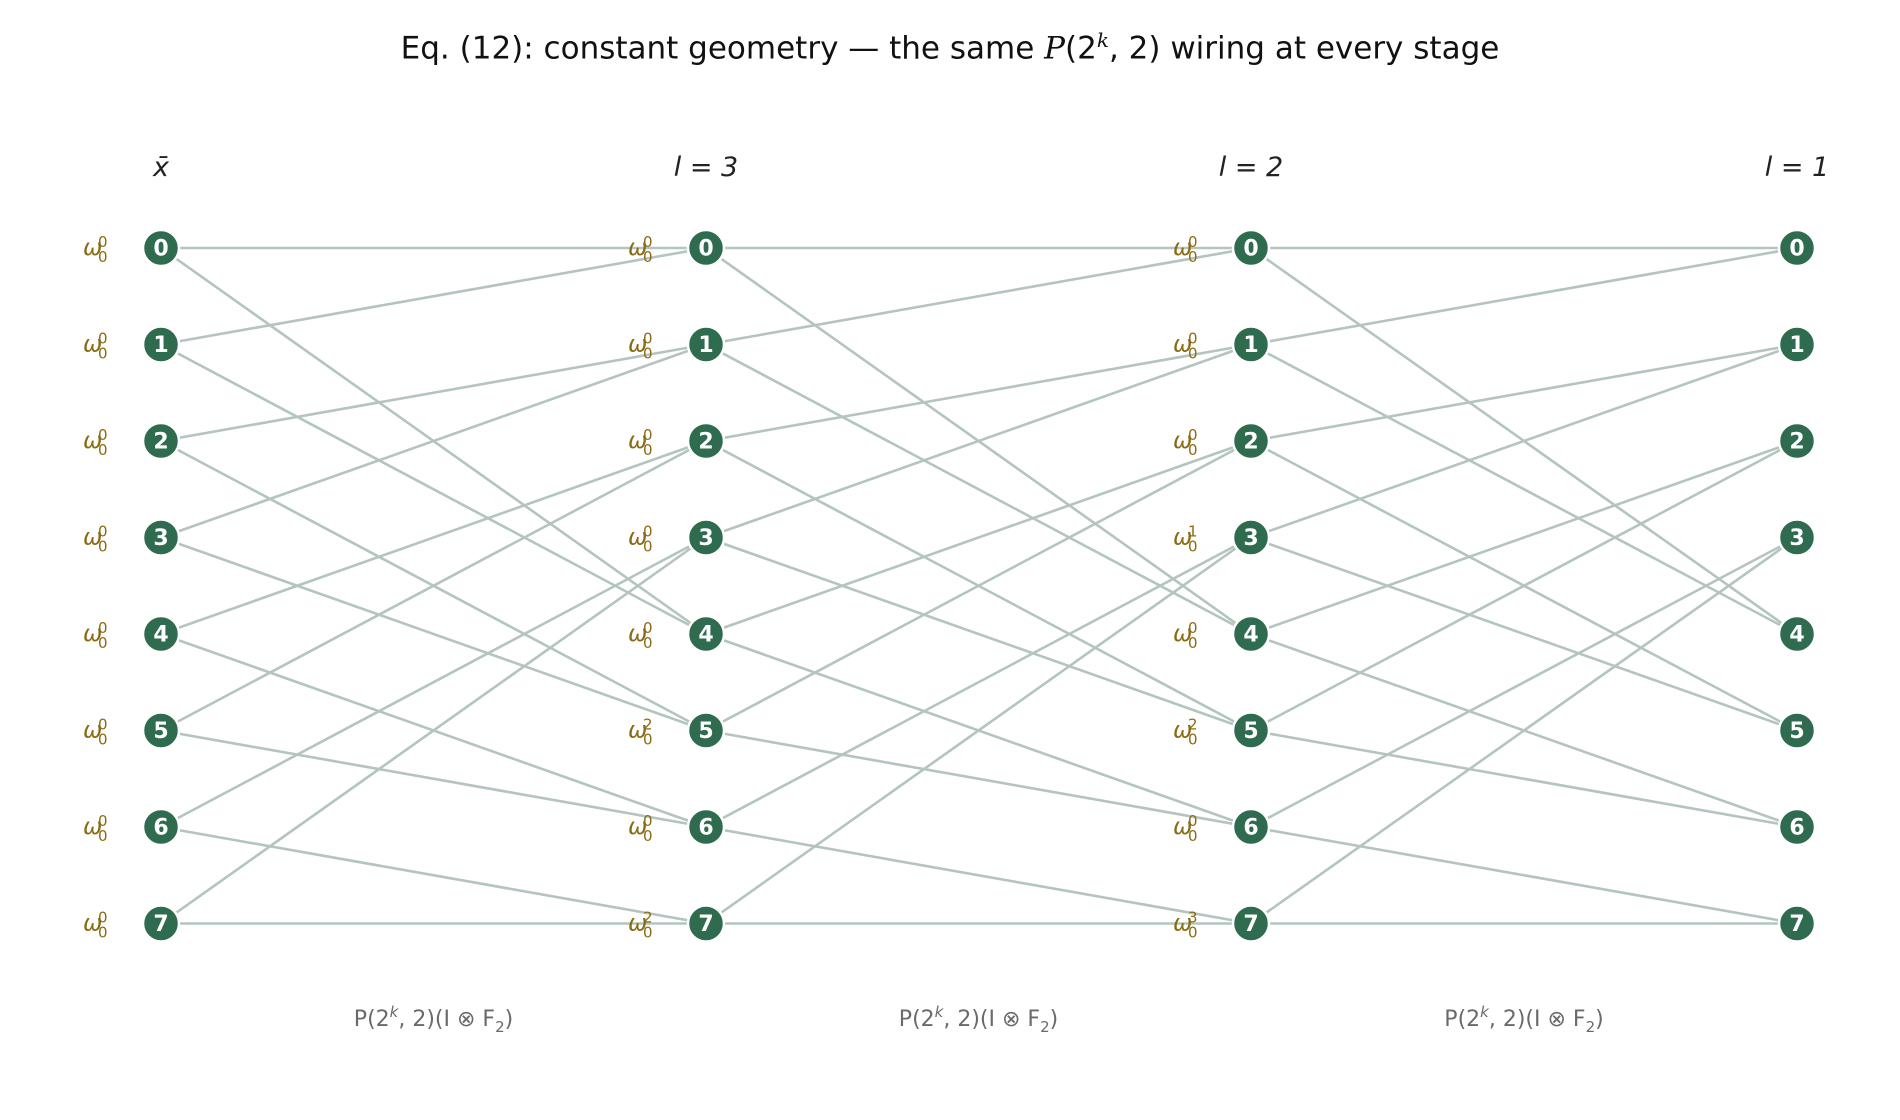 The height and width of the screenshot is (1120, 1900). I want to click on twiddle-c1-5: ω02, so click(640, 732).